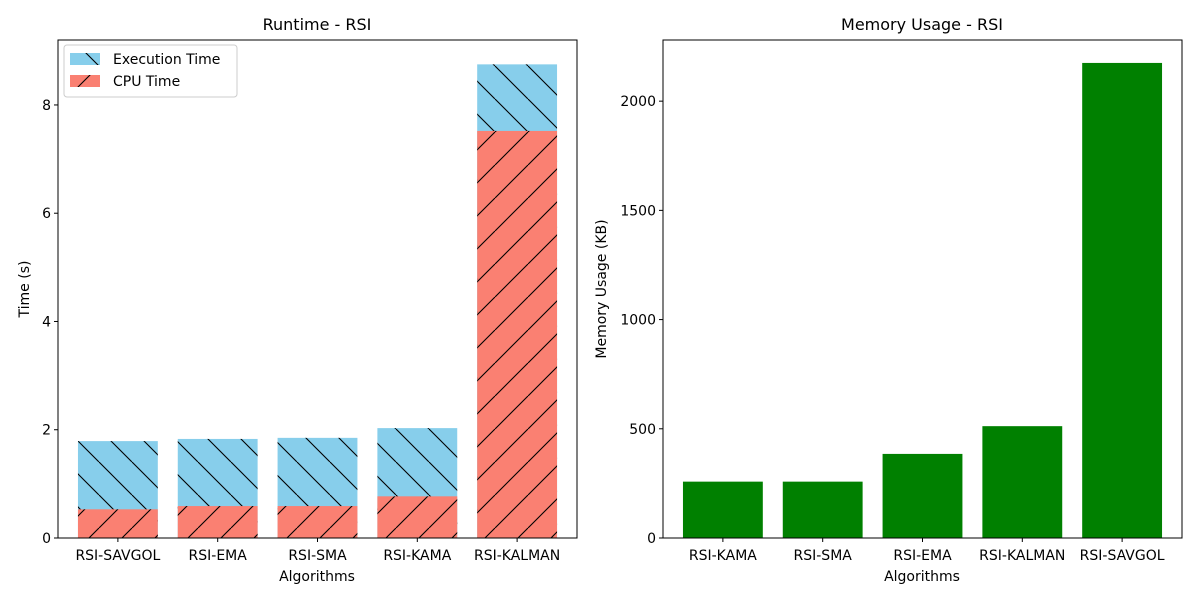 Image resolution: width=1200 pixels, height=600 pixels. What do you see at coordinates (317, 24) in the screenshot?
I see `runtime-chart-title: Runtime - RSI` at bounding box center [317, 24].